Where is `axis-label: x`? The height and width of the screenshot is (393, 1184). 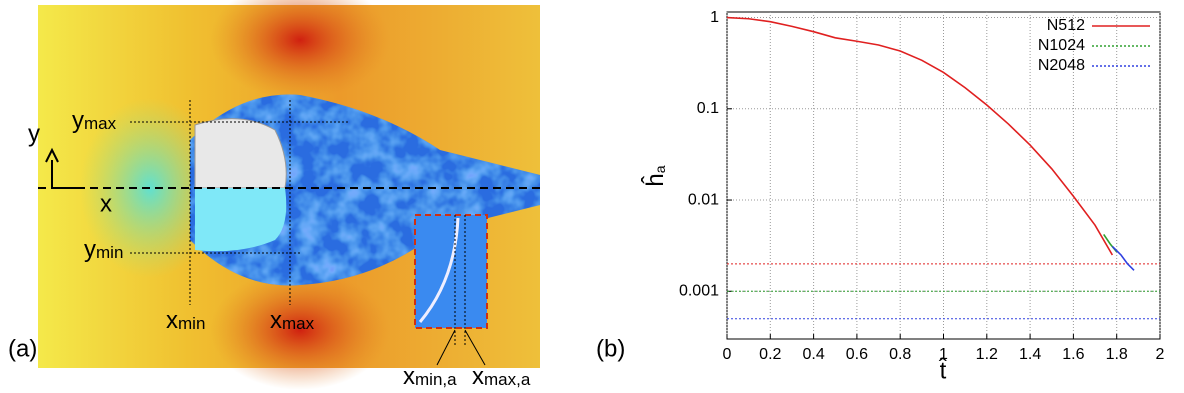
axis-label: x is located at coordinates (106, 203).